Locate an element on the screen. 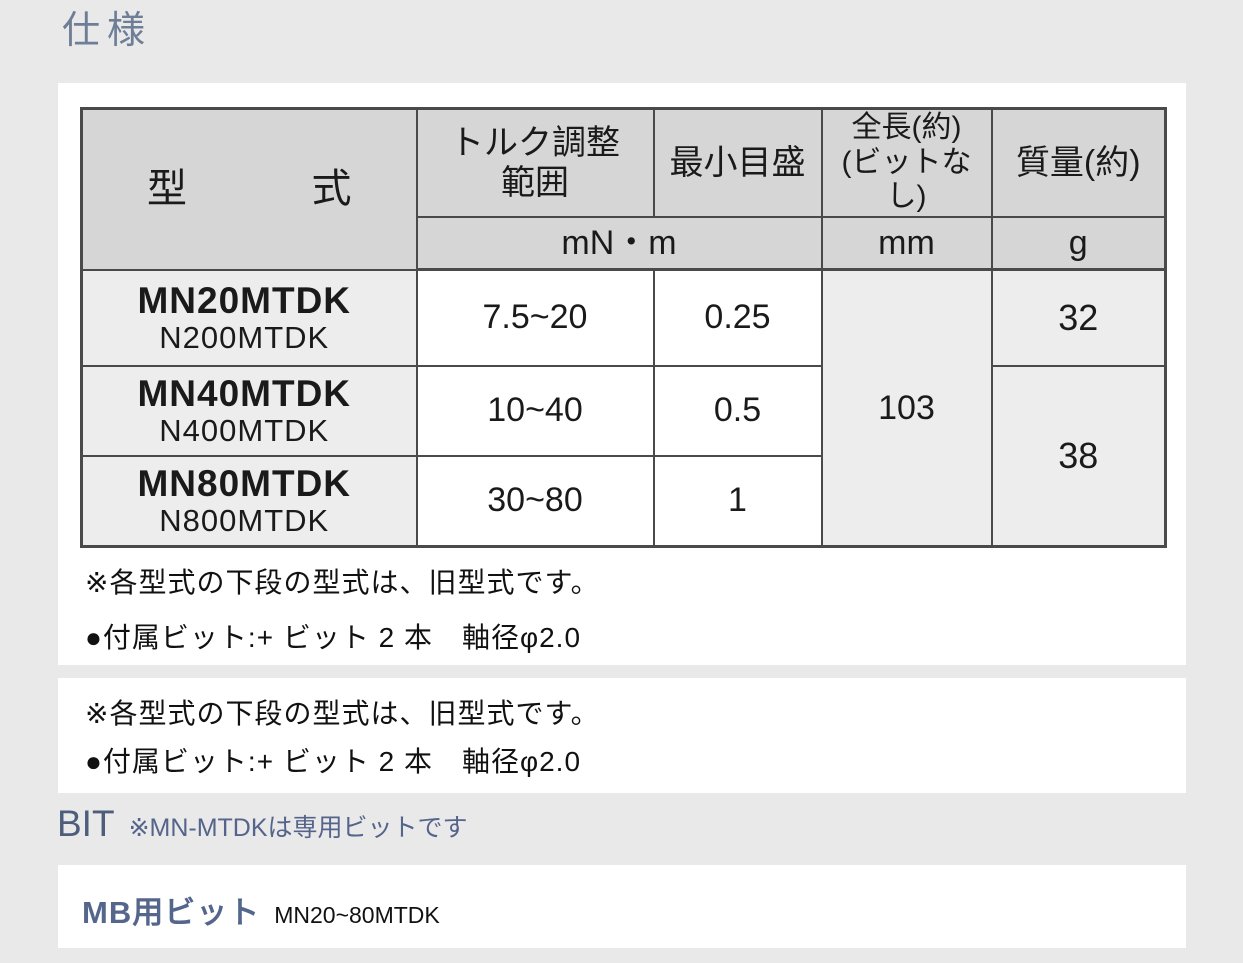  value-cell-mass-row1: 32 is located at coordinates (1078, 317).